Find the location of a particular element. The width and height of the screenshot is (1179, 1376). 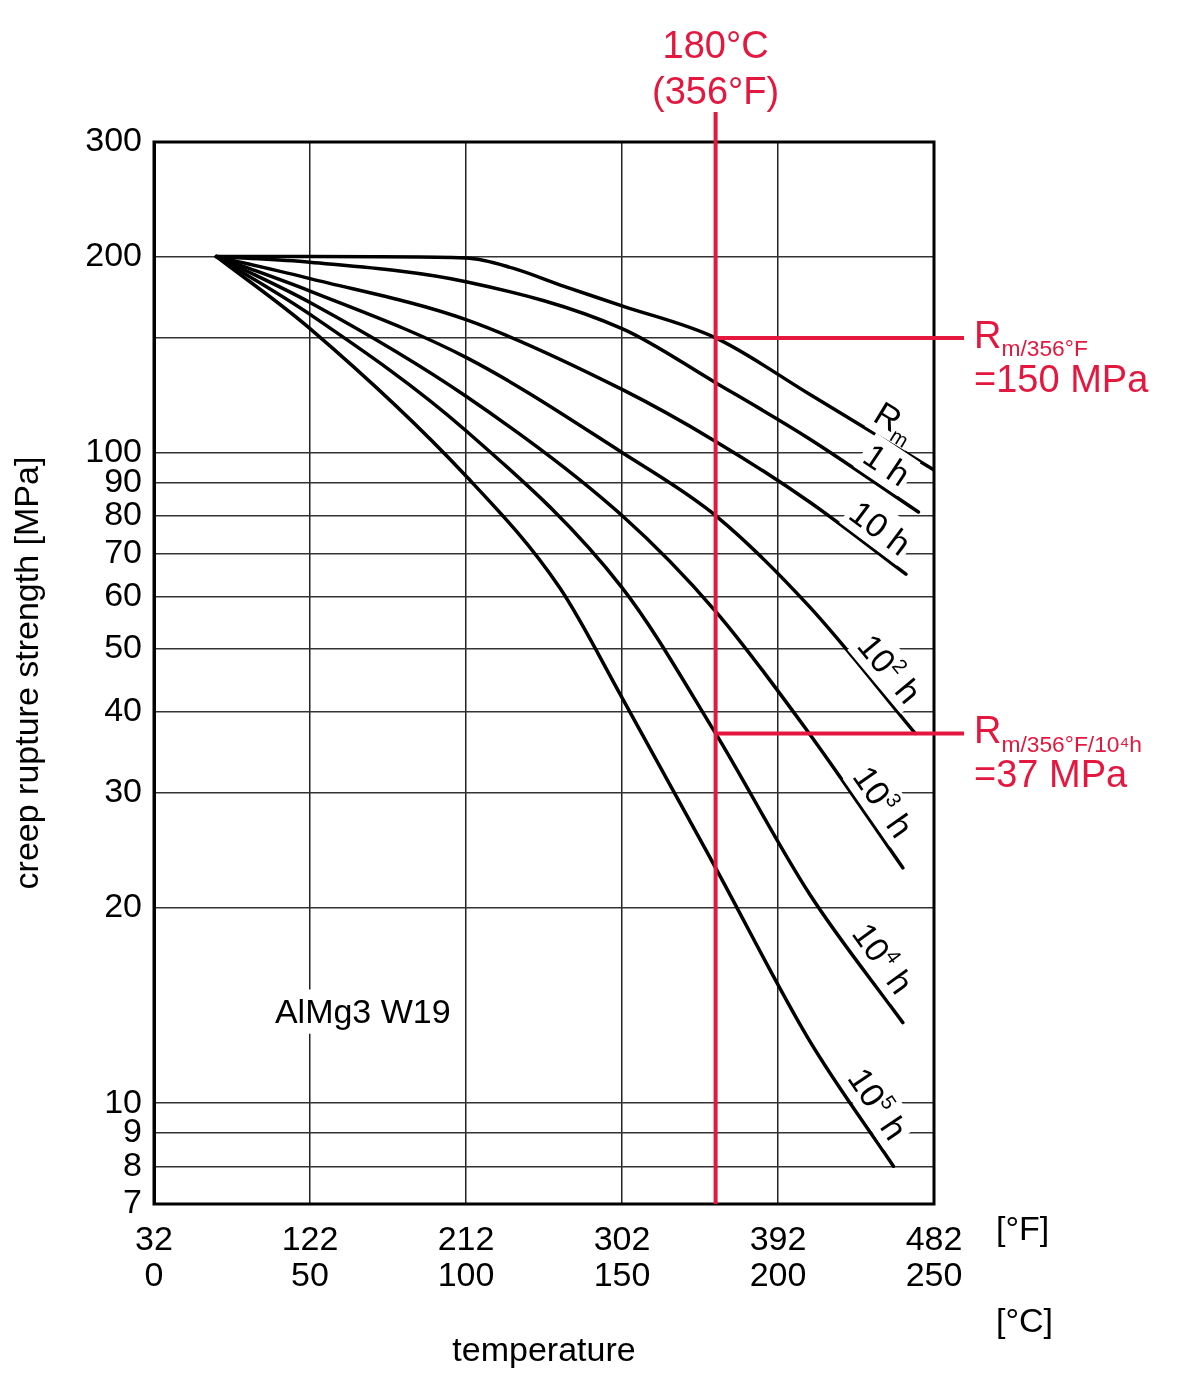

y-tick-label: 200 is located at coordinates (113, 253).